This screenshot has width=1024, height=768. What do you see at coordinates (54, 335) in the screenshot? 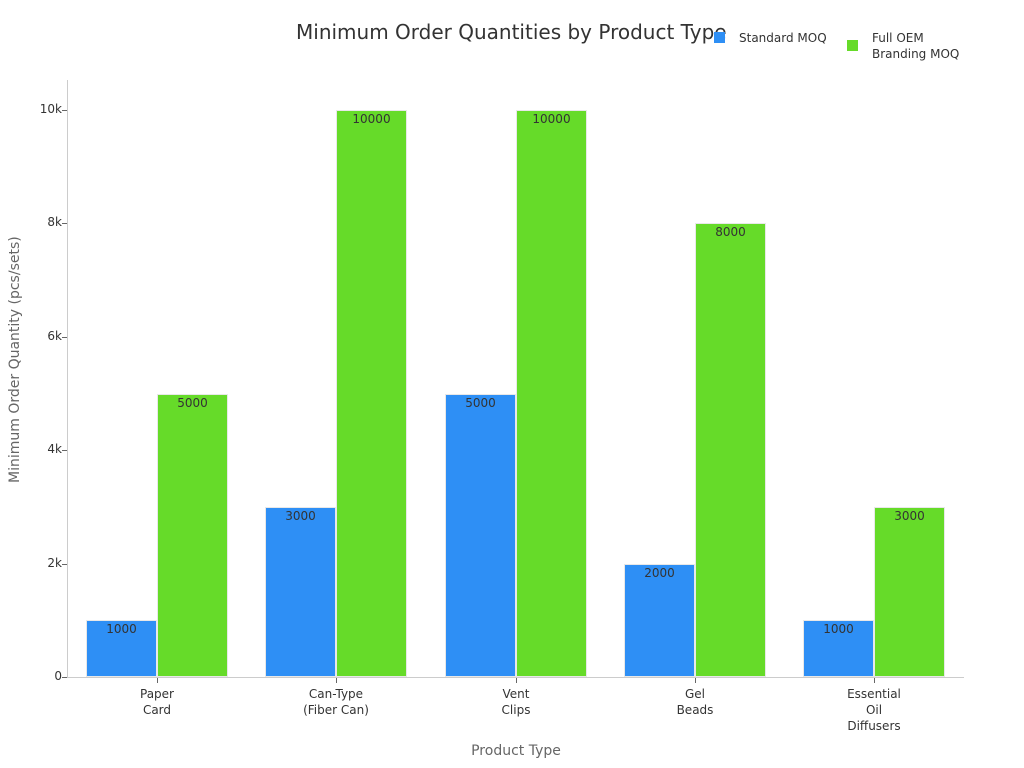
I see `y-tick-label: 6k` at bounding box center [54, 335].